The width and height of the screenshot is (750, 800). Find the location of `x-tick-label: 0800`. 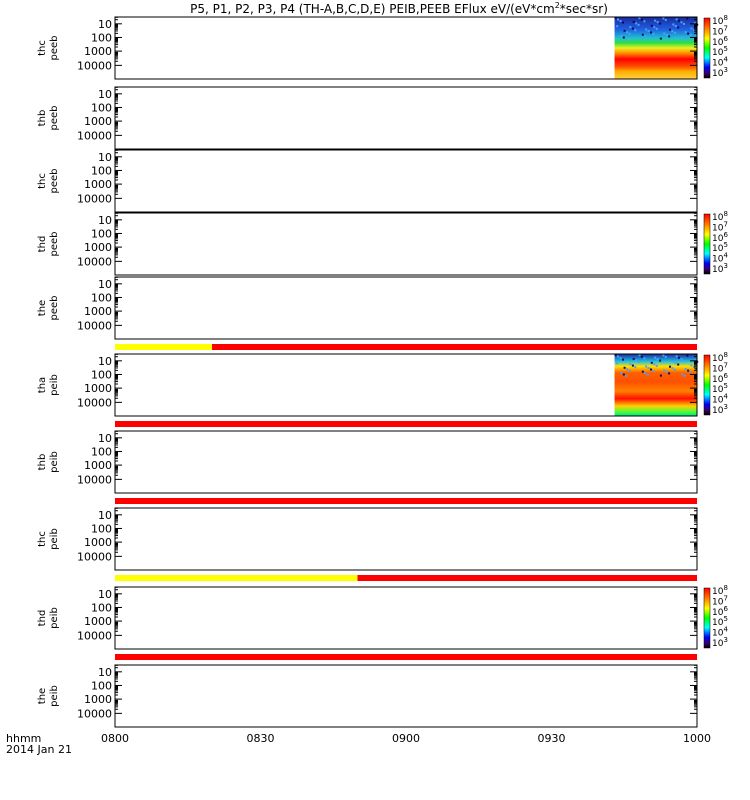

x-tick-label: 0800 is located at coordinates (115, 738).